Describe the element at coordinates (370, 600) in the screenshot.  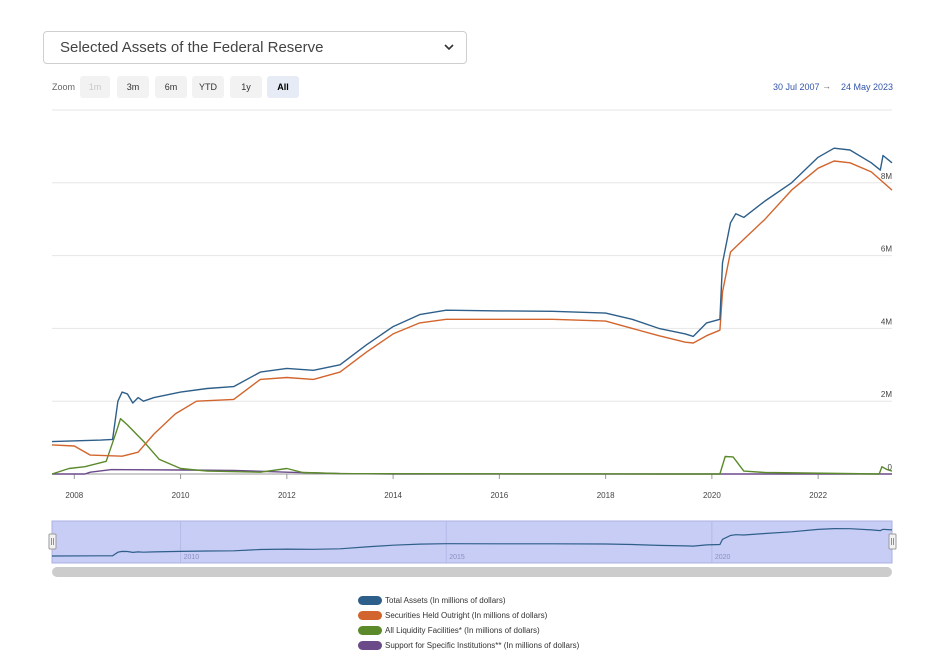
I see `legend-swatch-total-assets` at that location.